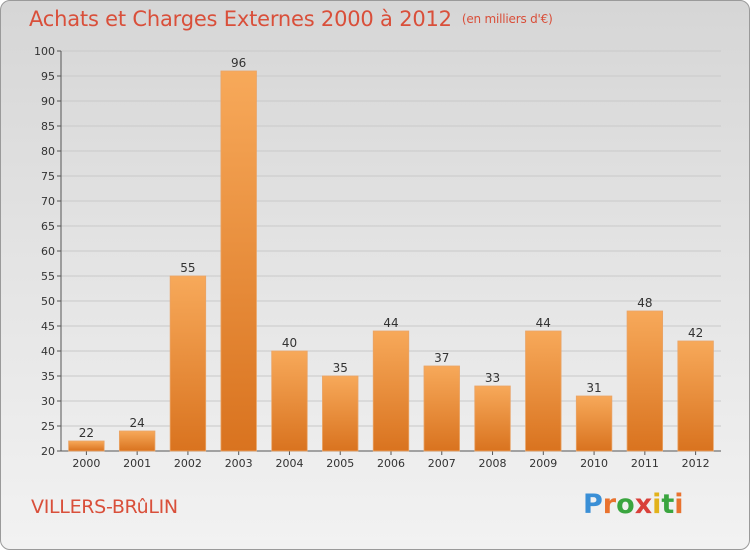 The image size is (750, 550). Describe the element at coordinates (441, 408) in the screenshot. I see `bar-2007` at that location.